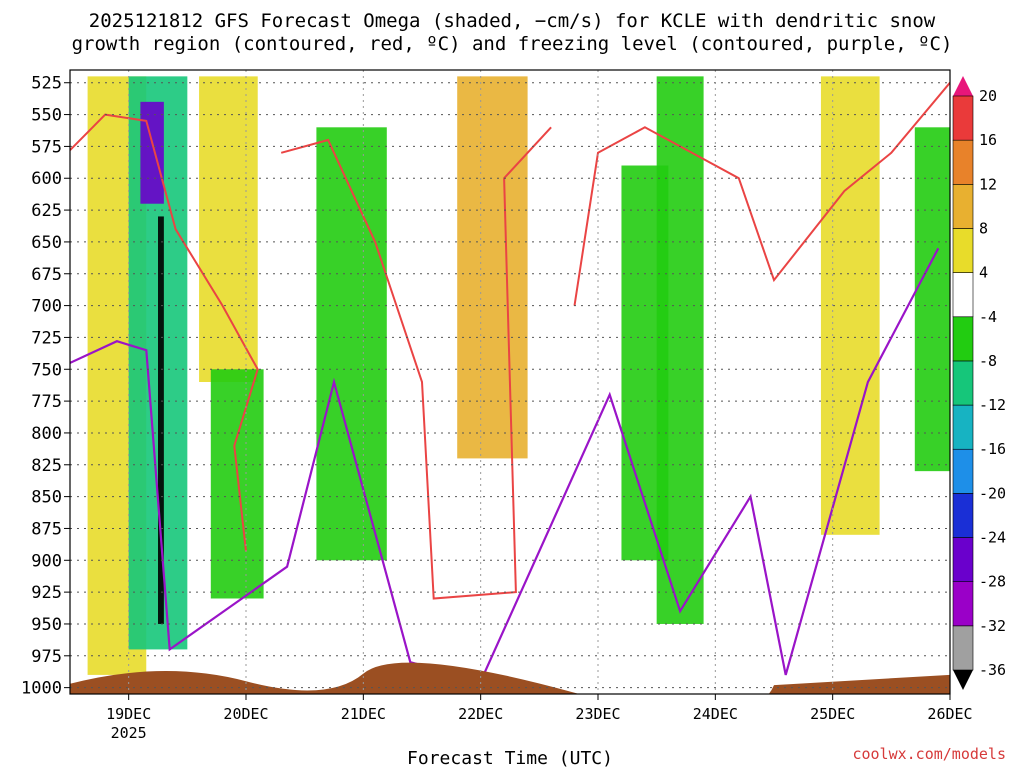 The height and width of the screenshot is (768, 1024). What do you see at coordinates (480, 714) in the screenshot?
I see `x-tick-label-22DEC: 22DEC` at bounding box center [480, 714].